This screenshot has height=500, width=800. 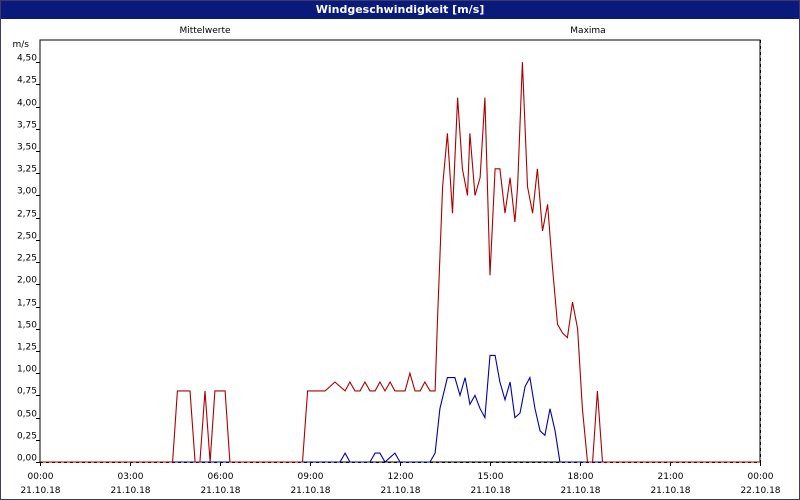 I want to click on x-tick-time: 15:00, so click(x=491, y=477).